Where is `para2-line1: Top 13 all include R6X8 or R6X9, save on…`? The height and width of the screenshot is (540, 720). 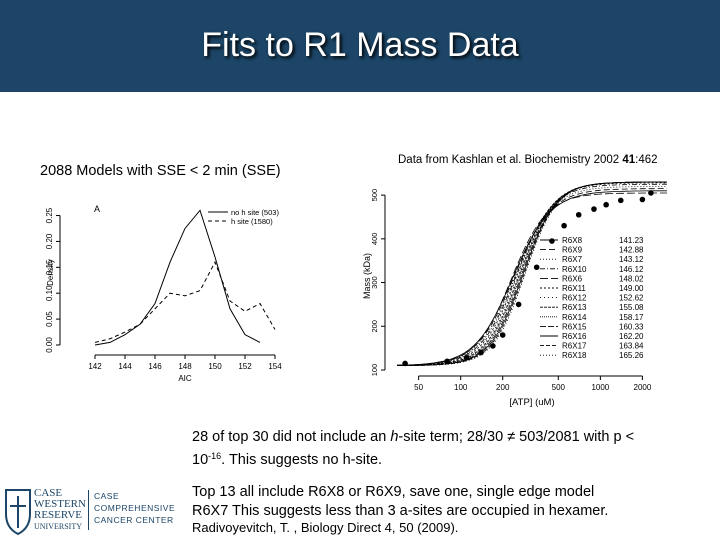 para2-line1: Top 13 all include R6X8 or R6X9, save on… is located at coordinates (393, 492).